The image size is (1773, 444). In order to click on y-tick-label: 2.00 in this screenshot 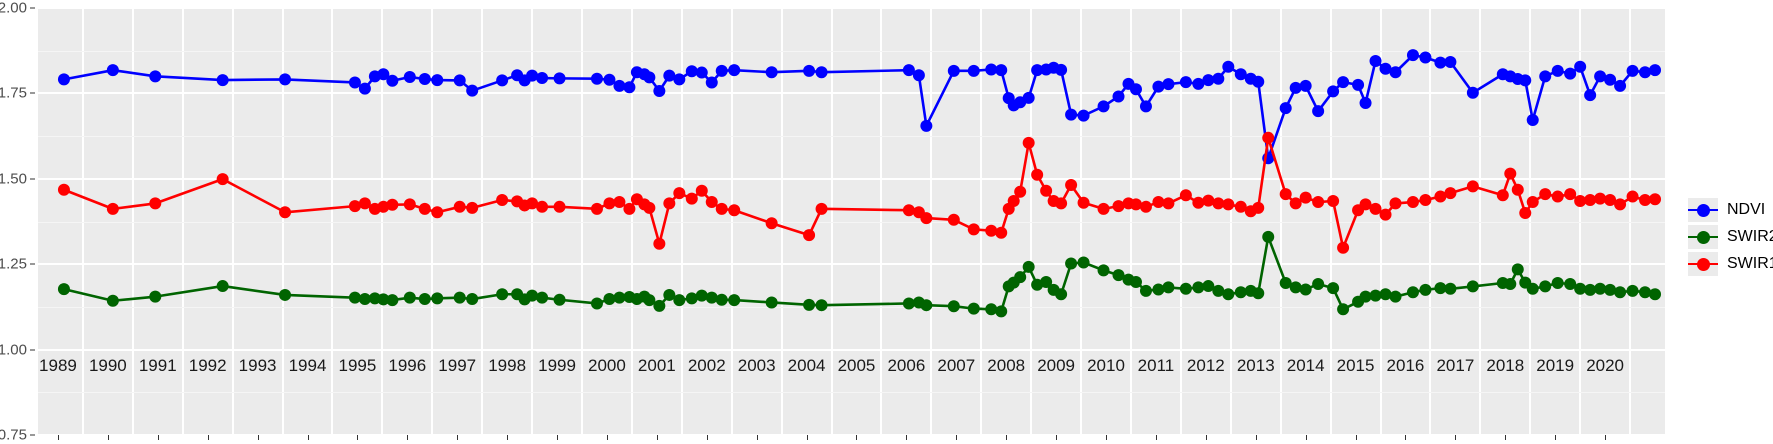, I will do `click(13, 8)`.